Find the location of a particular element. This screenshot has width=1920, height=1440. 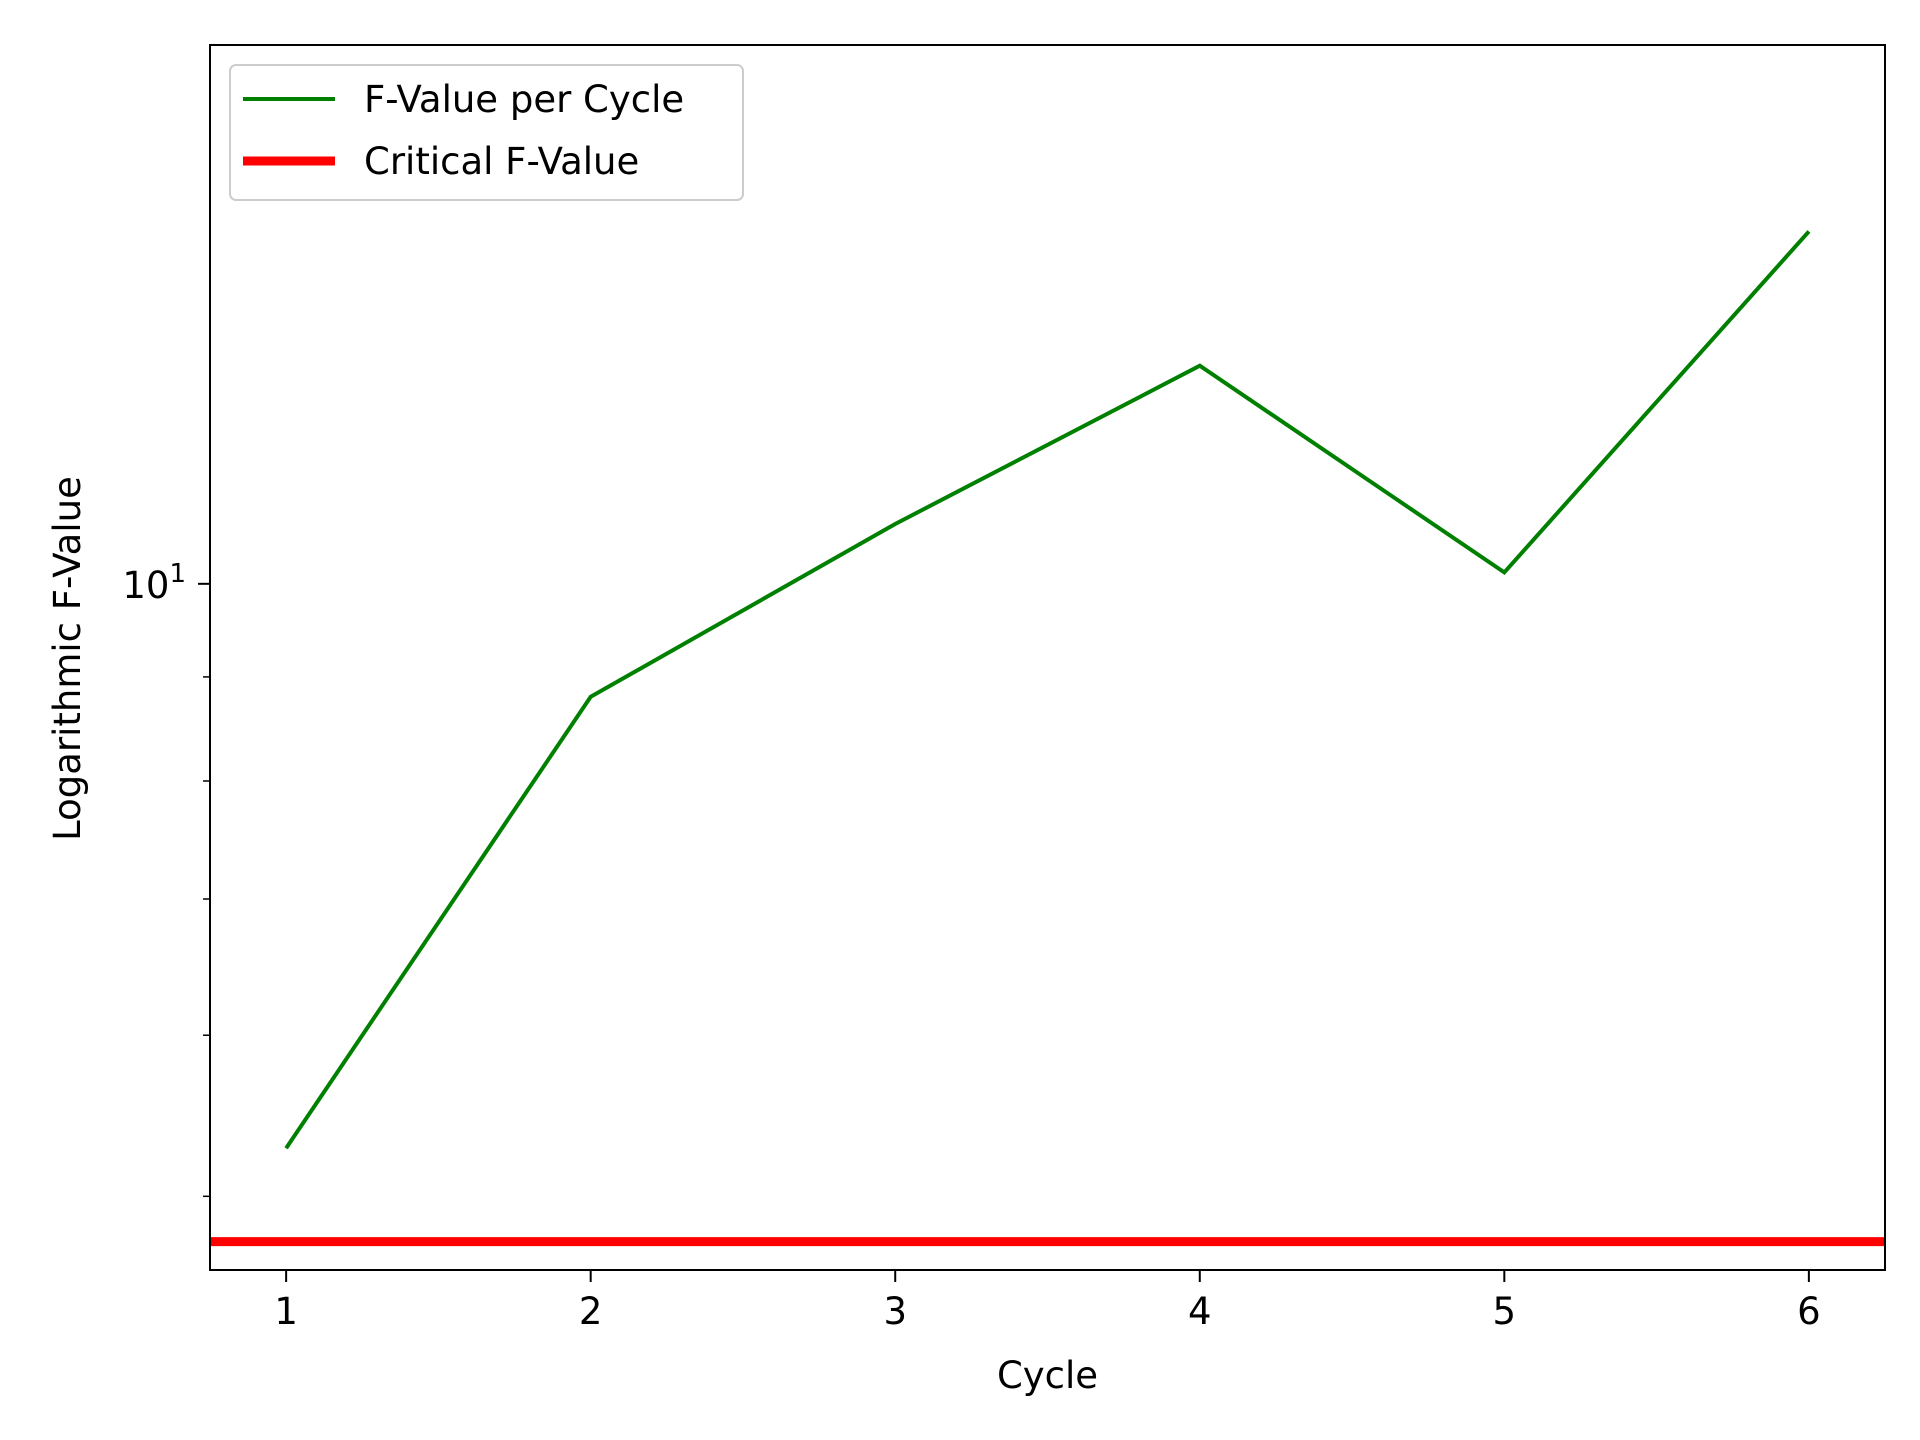

legend-box is located at coordinates (486, 132).